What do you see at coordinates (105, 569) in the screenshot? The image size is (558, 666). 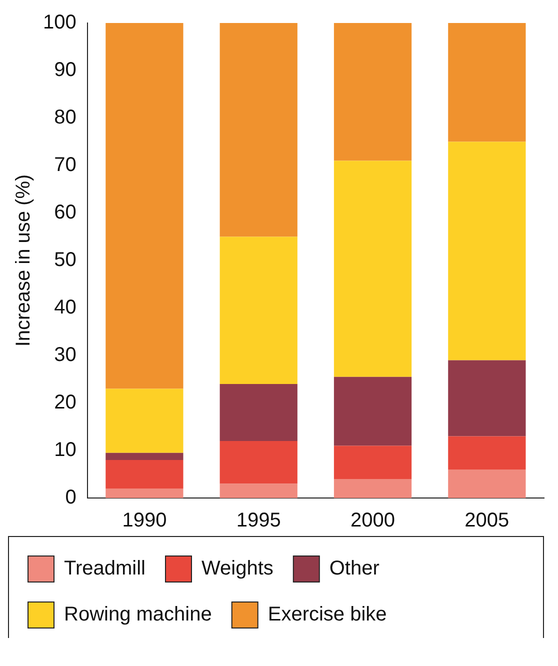 I see `legend-label: Treadmill` at bounding box center [105, 569].